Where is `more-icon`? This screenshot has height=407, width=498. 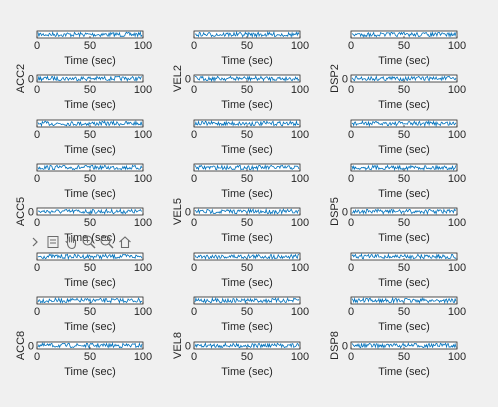 more-icon is located at coordinates (34, 242).